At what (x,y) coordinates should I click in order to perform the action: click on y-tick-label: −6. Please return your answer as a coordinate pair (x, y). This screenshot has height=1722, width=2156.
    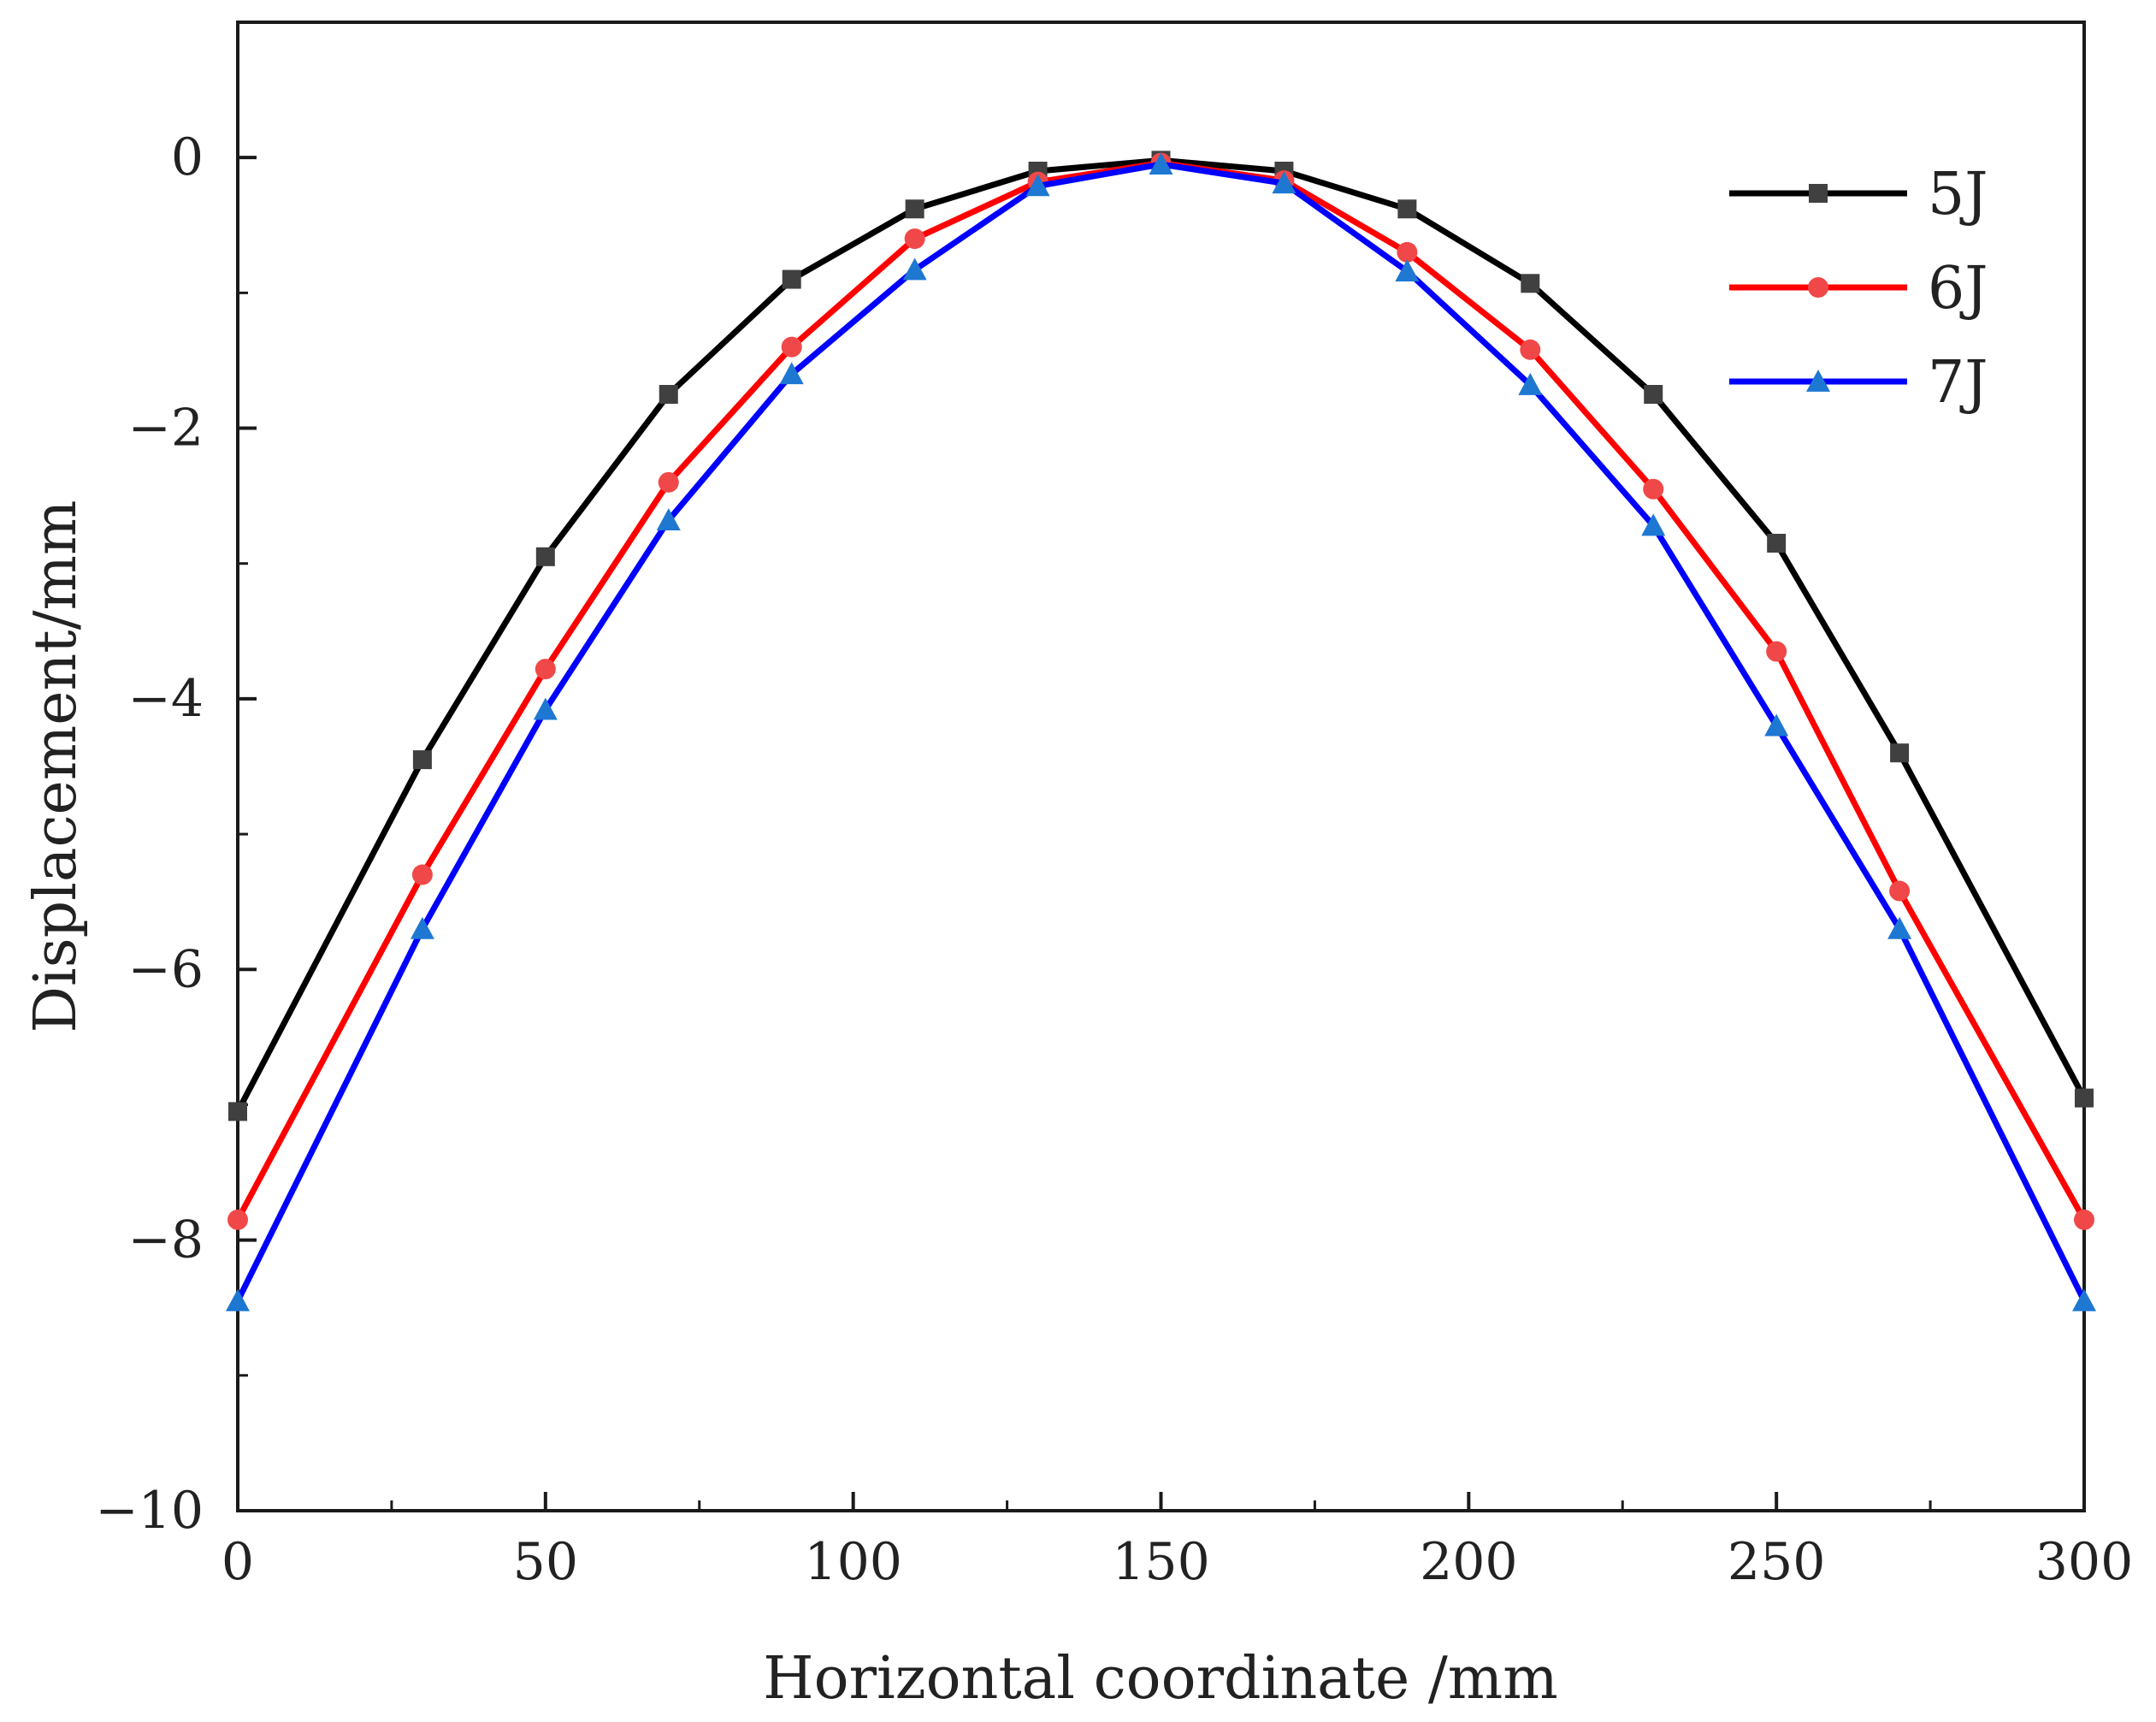
    Looking at the image, I should click on (166, 969).